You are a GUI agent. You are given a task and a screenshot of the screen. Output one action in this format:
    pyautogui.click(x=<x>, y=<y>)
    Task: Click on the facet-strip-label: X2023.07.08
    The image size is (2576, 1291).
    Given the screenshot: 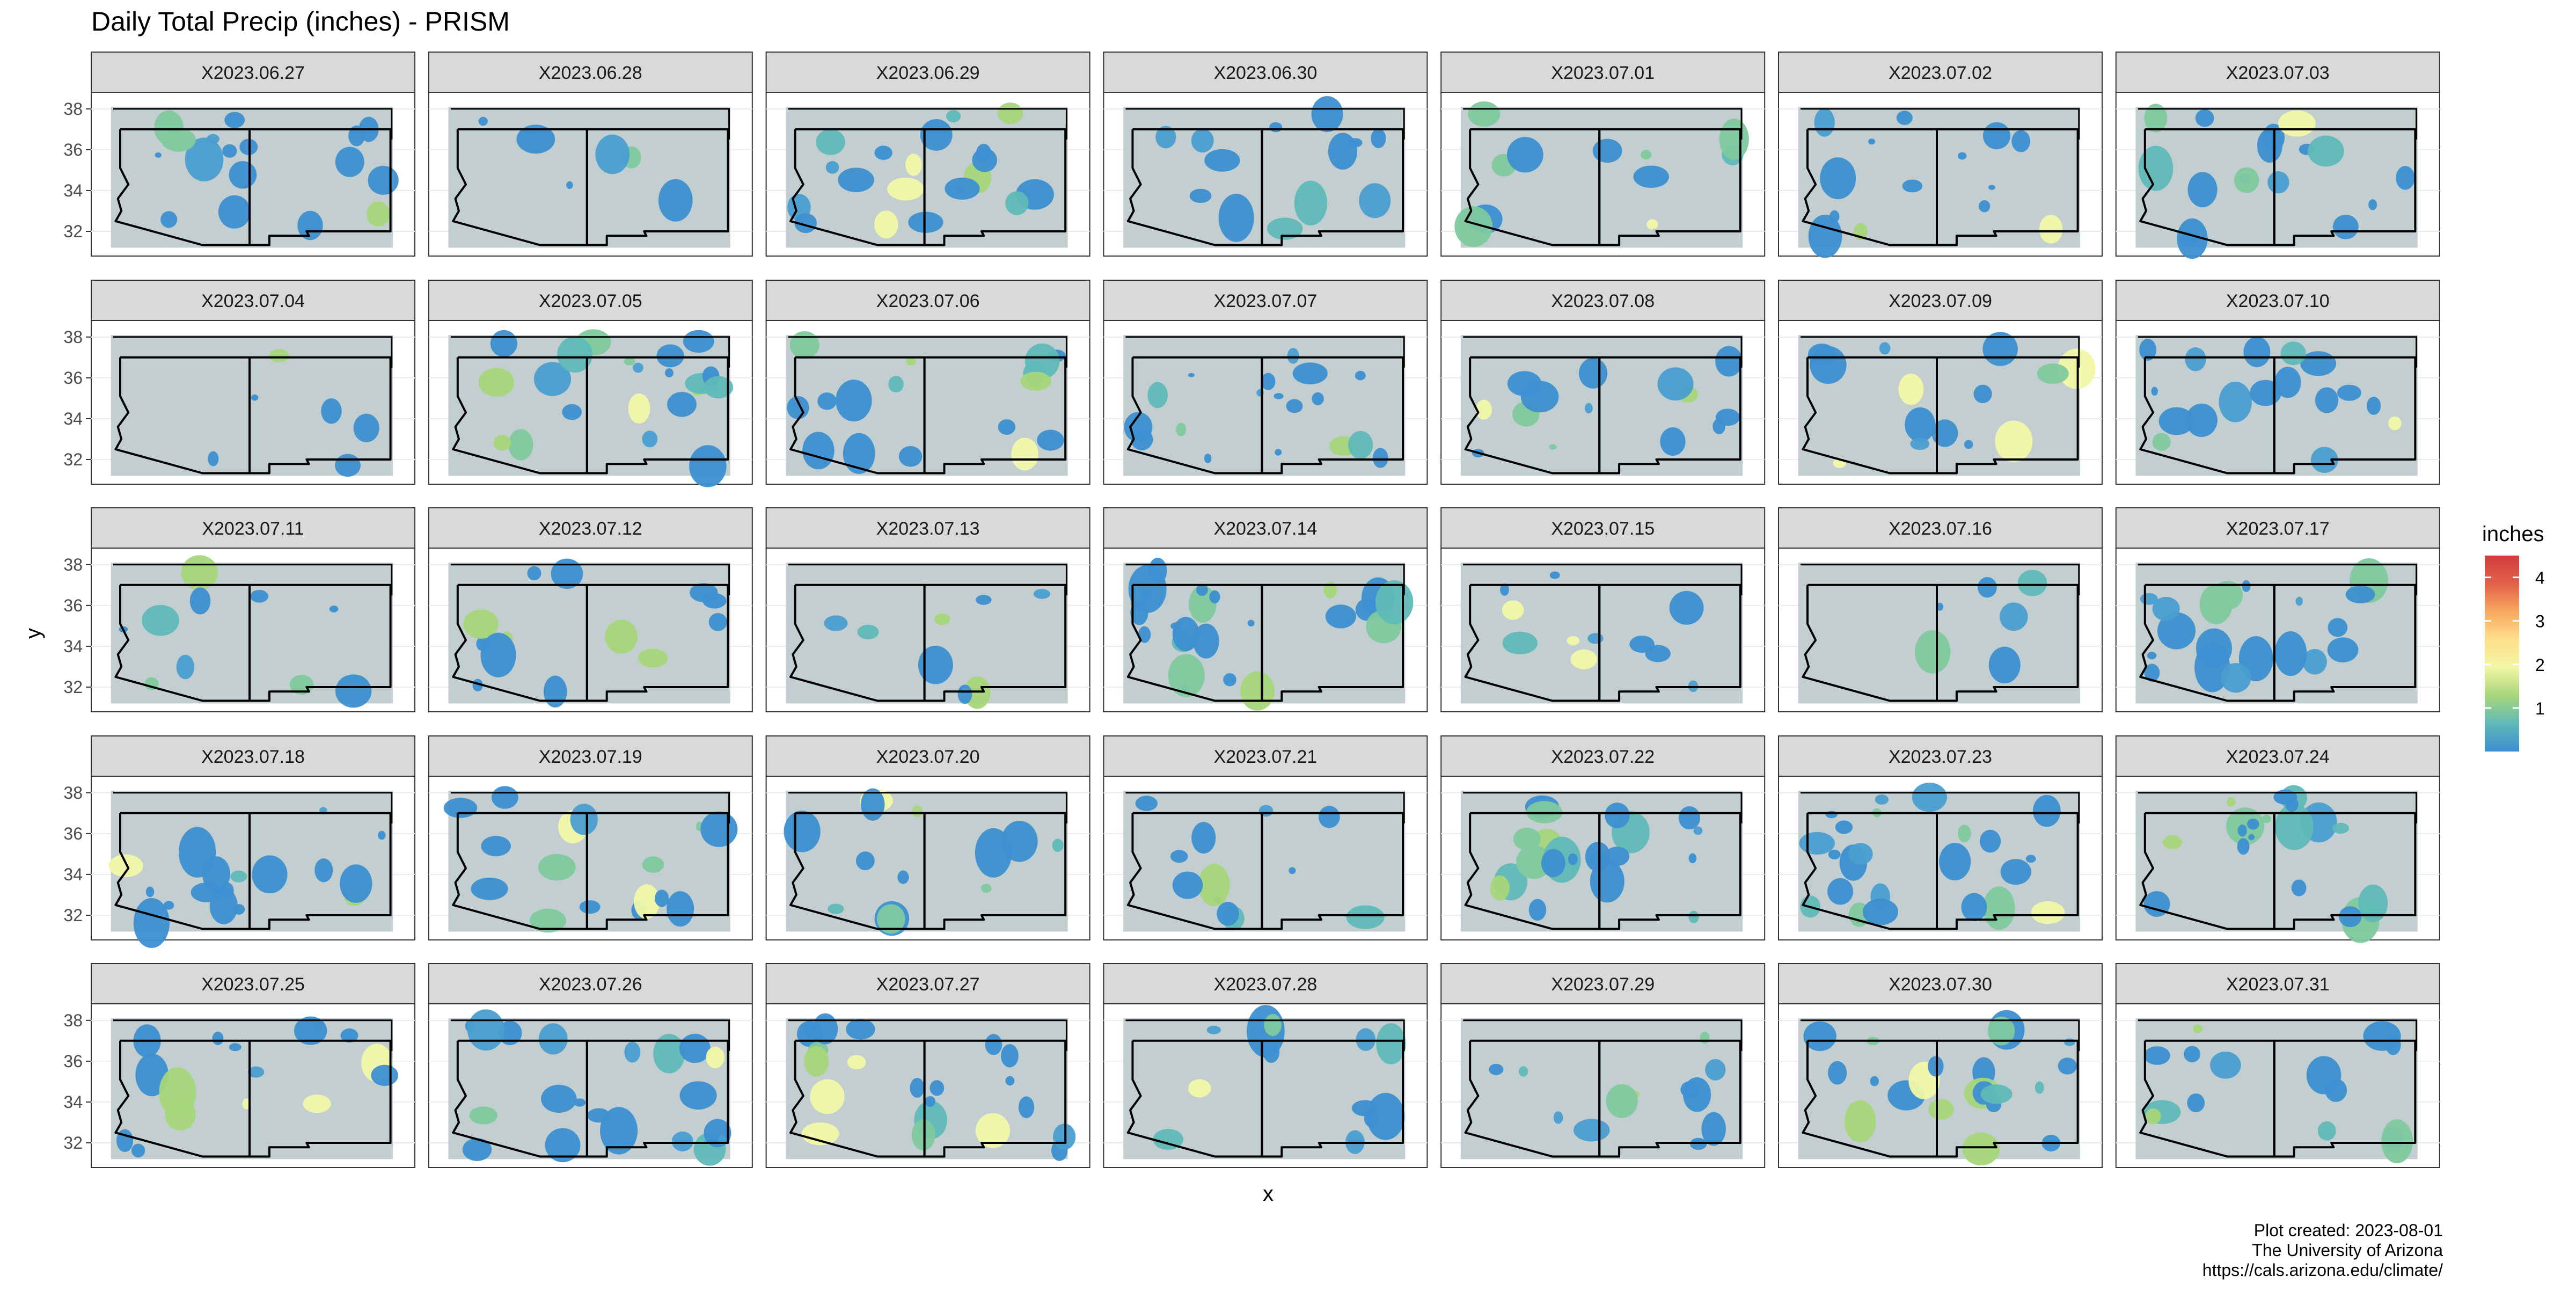 What is the action you would take?
    pyautogui.click(x=1603, y=301)
    